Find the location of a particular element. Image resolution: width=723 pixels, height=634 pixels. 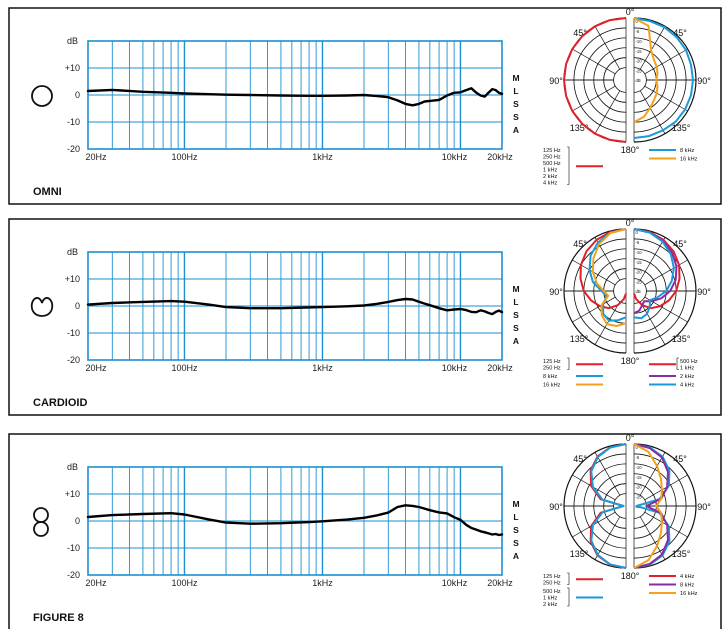

polar-ring-label: -20 is located at coordinates (639, 487).